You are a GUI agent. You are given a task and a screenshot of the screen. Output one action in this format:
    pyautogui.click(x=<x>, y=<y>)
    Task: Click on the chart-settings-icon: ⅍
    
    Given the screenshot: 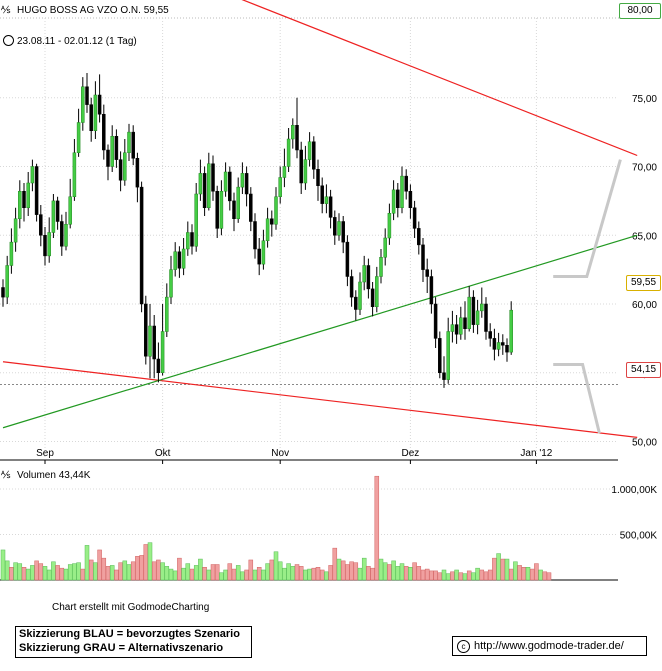 What is the action you would take?
    pyautogui.click(x=6, y=10)
    